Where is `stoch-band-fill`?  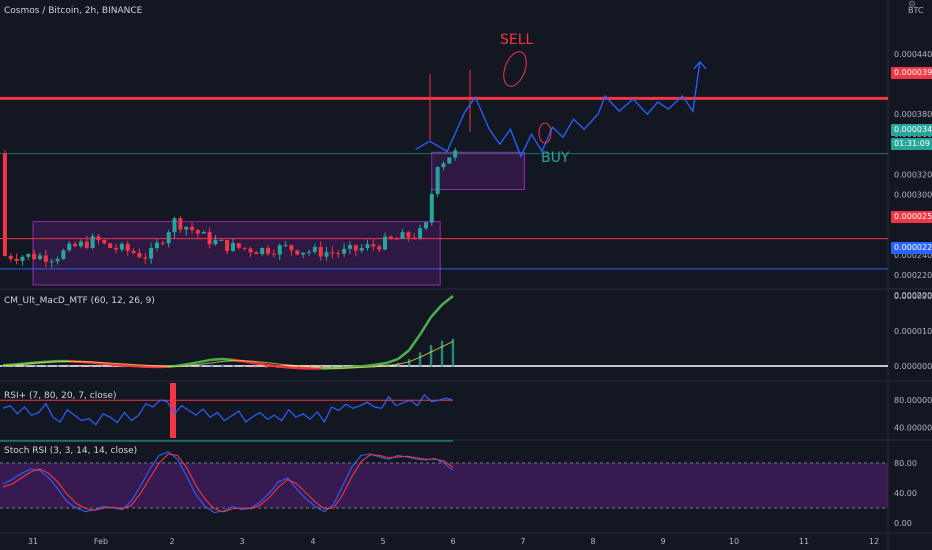 stoch-band-fill is located at coordinates (444, 485).